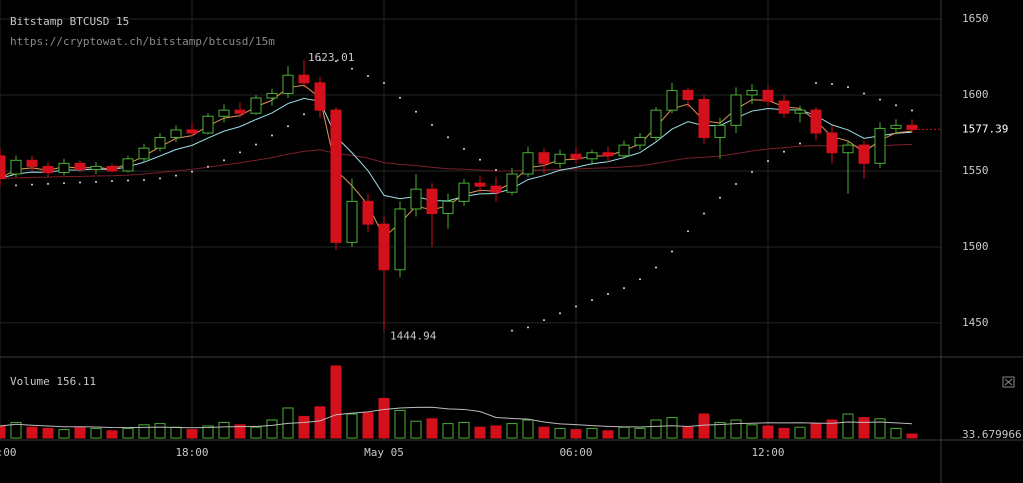  I want to click on last-volume-label: 33.679966, so click(992, 434).